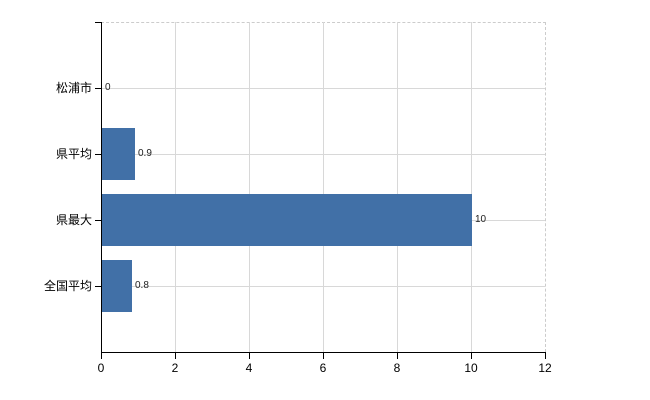  Describe the element at coordinates (101, 187) in the screenshot. I see `y-axis-line` at that location.